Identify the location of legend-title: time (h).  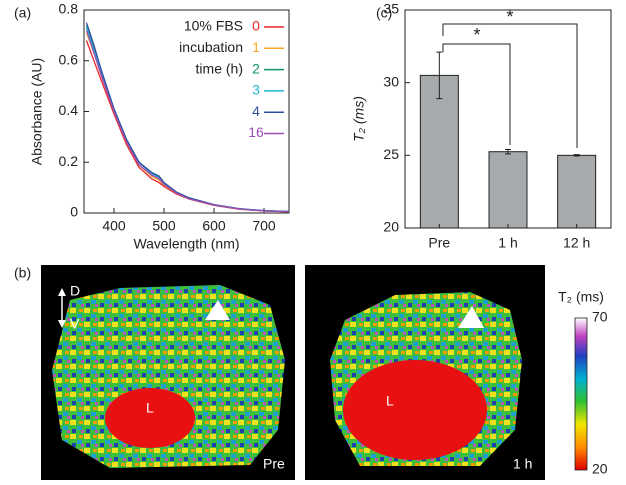
(219, 68).